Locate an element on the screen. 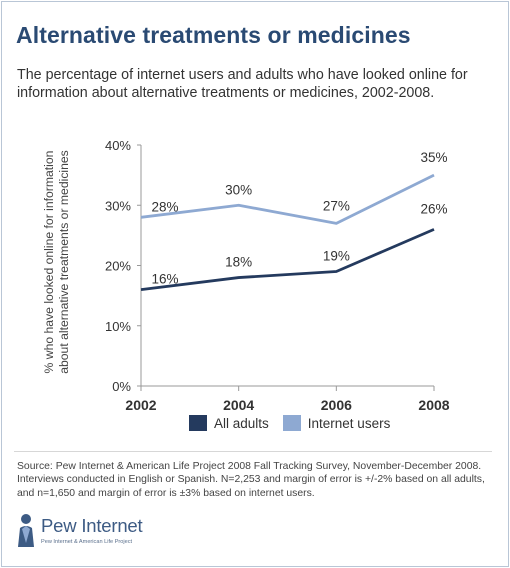 This screenshot has width=510, height=568. legend-swatch-all-adults is located at coordinates (198, 423).